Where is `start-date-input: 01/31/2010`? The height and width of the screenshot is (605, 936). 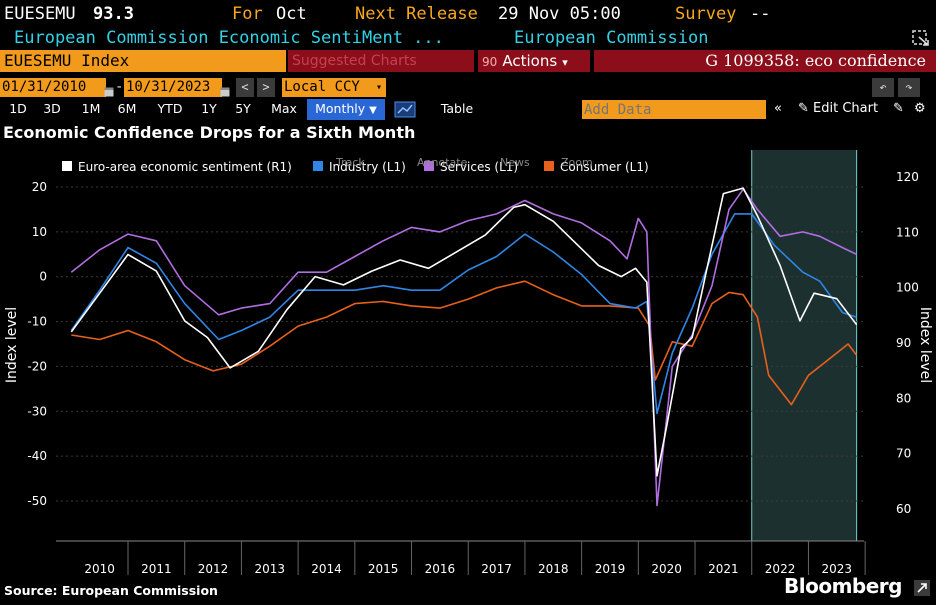 start-date-input: 01/31/2010 is located at coordinates (53, 87).